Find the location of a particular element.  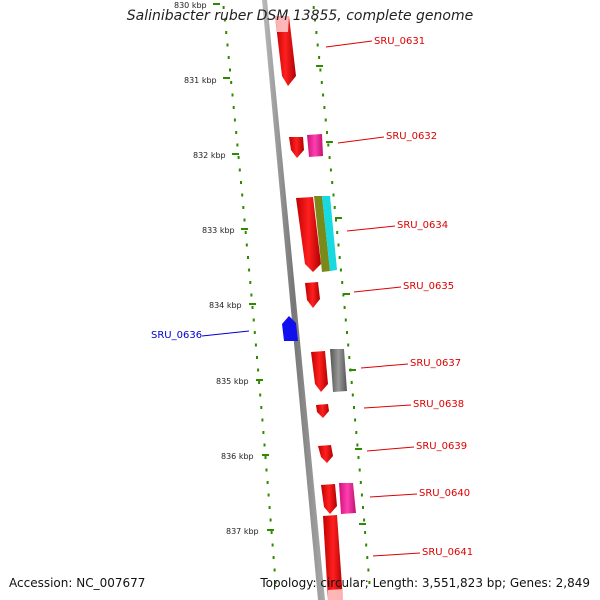

left-tick-track is located at coordinates (249, 295).